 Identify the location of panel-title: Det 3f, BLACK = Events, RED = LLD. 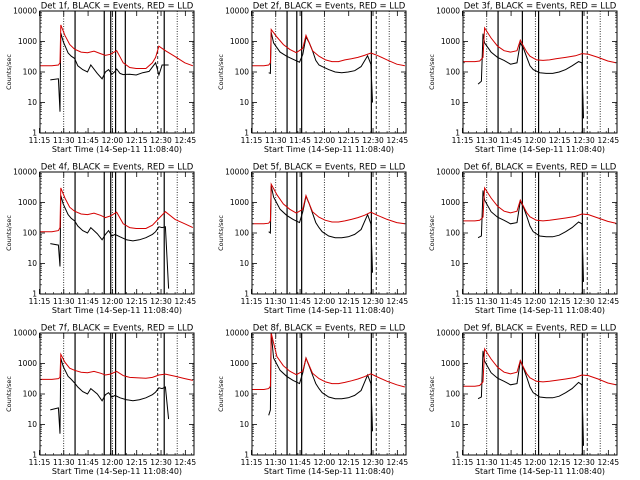
(540, 7).